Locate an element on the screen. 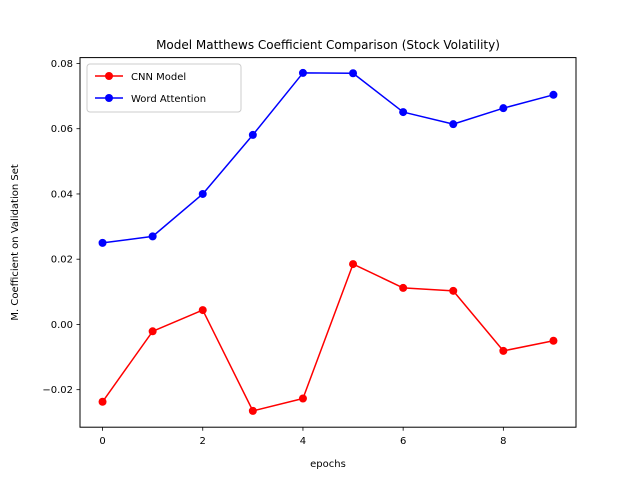 The width and height of the screenshot is (640, 480). x-axis-label: epochs is located at coordinates (328, 464).